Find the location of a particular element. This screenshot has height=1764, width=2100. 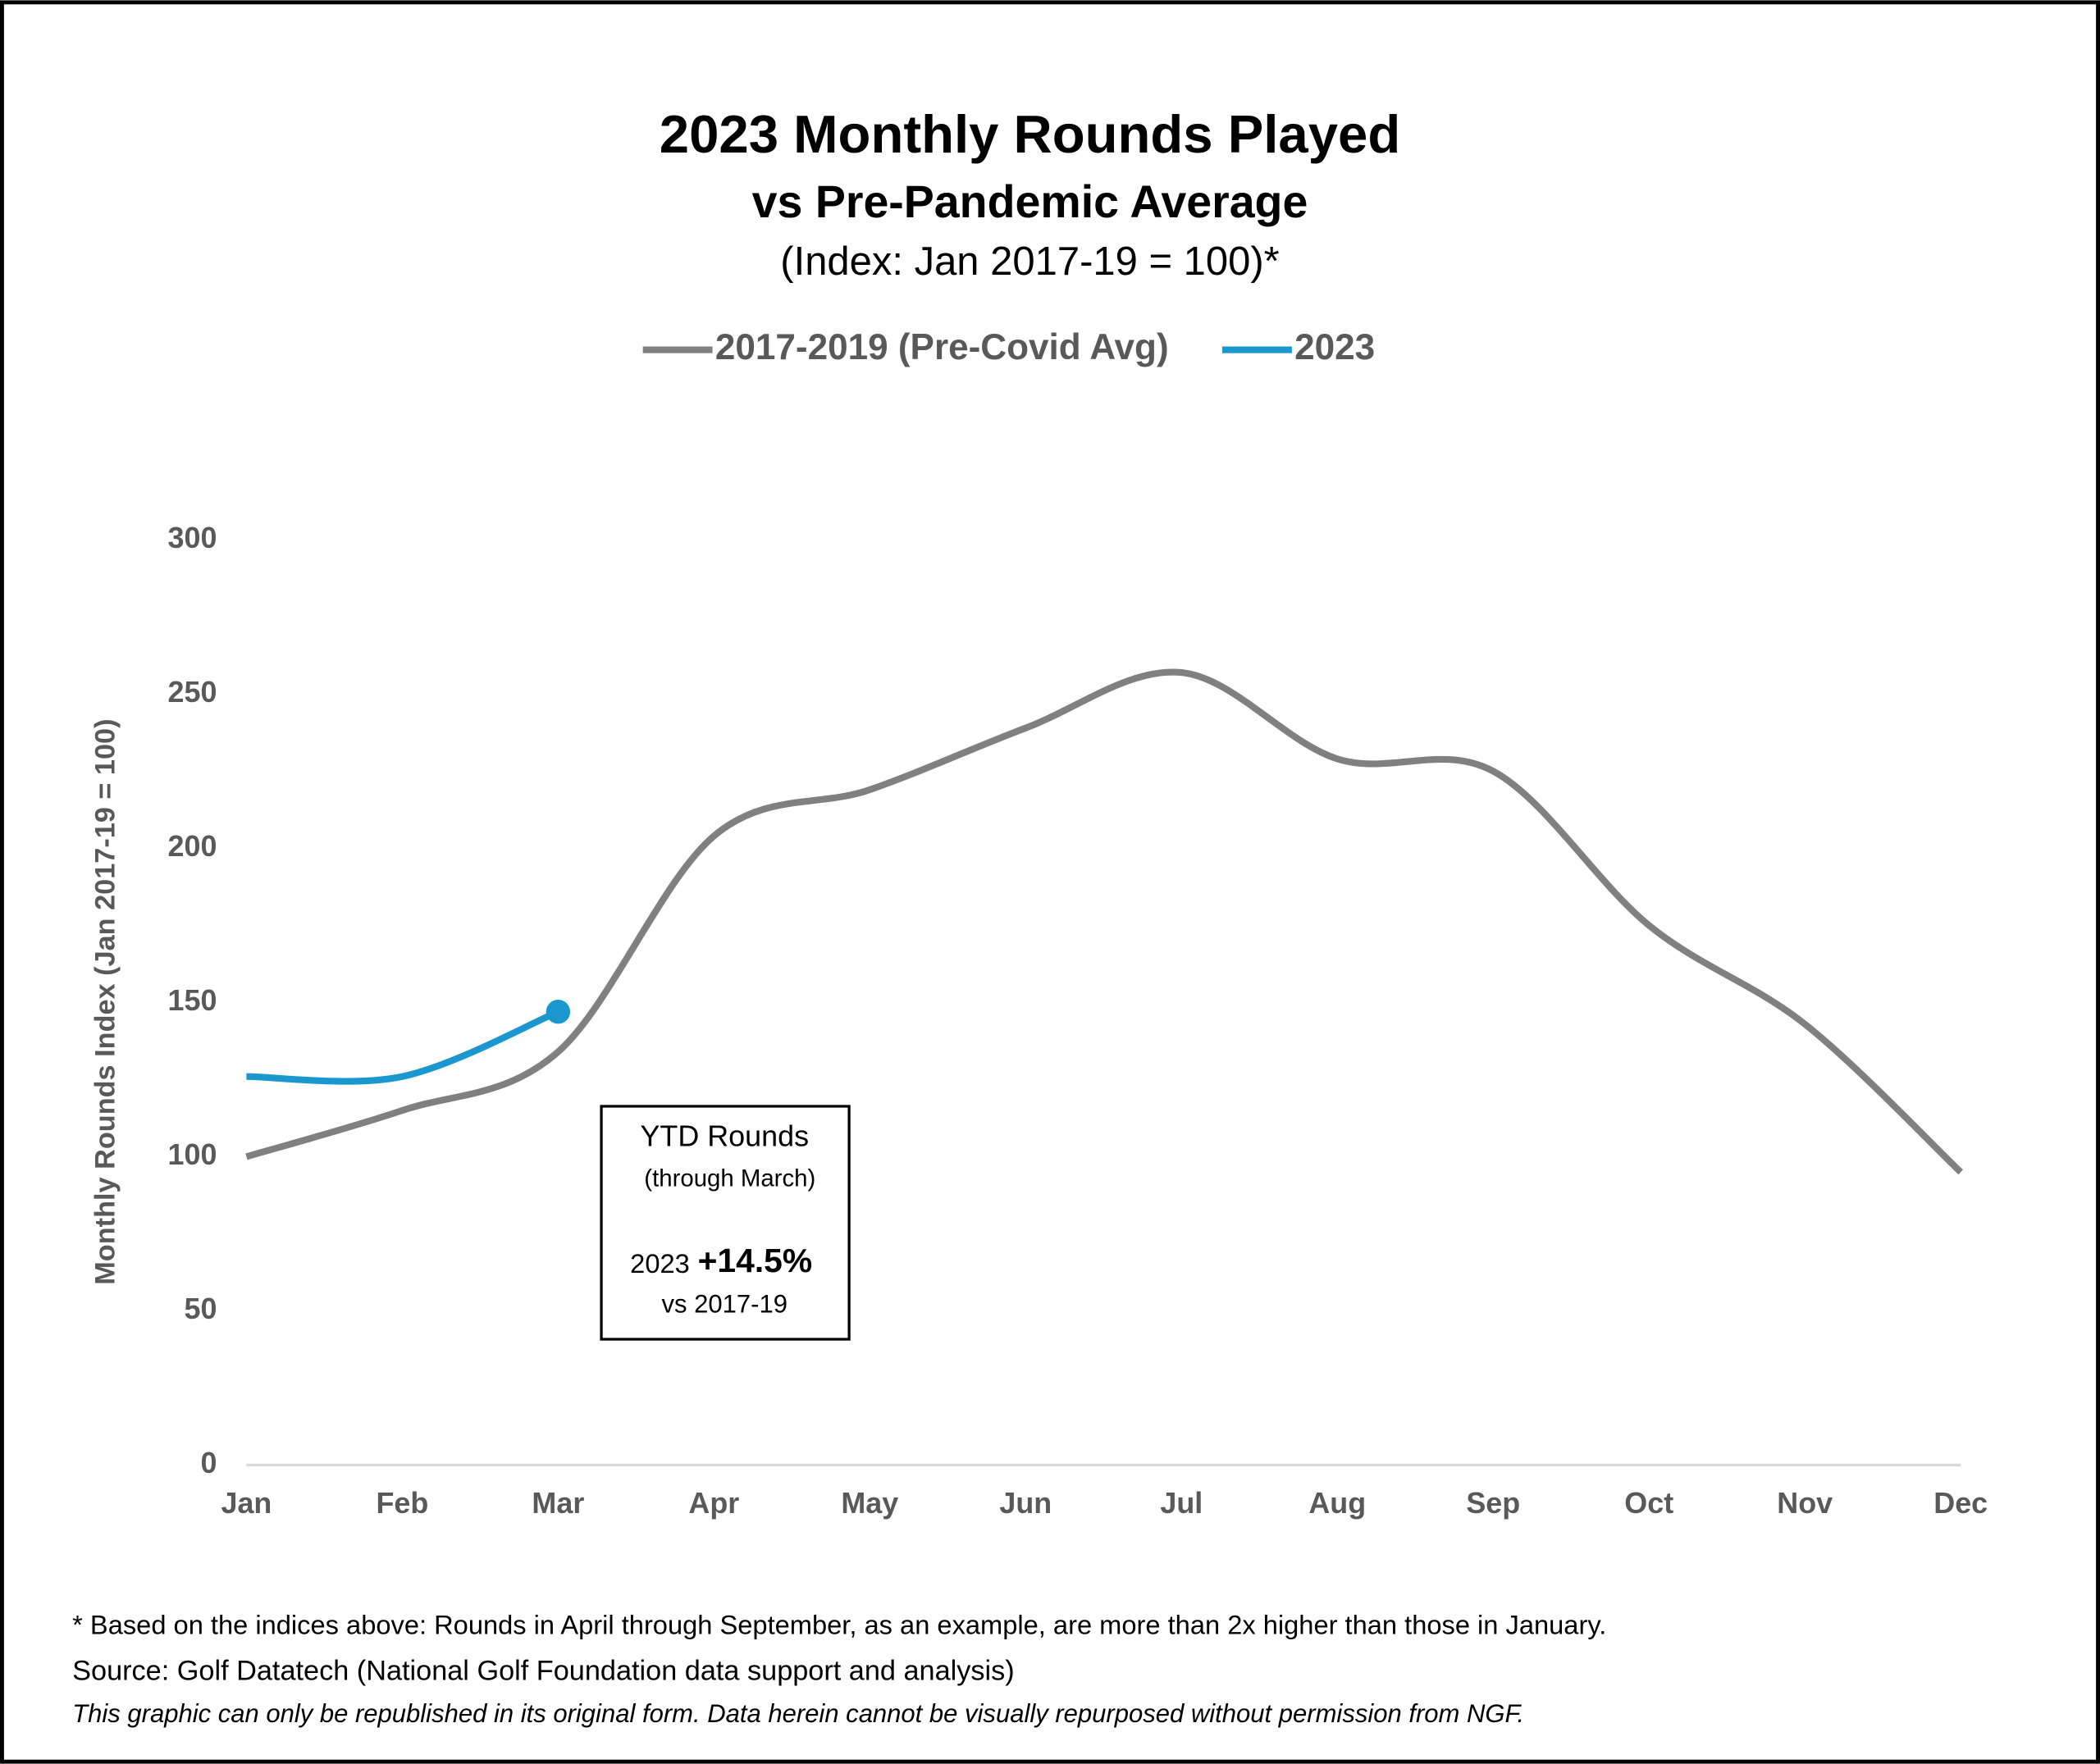

x-tick-label: Jun is located at coordinates (1025, 1503).